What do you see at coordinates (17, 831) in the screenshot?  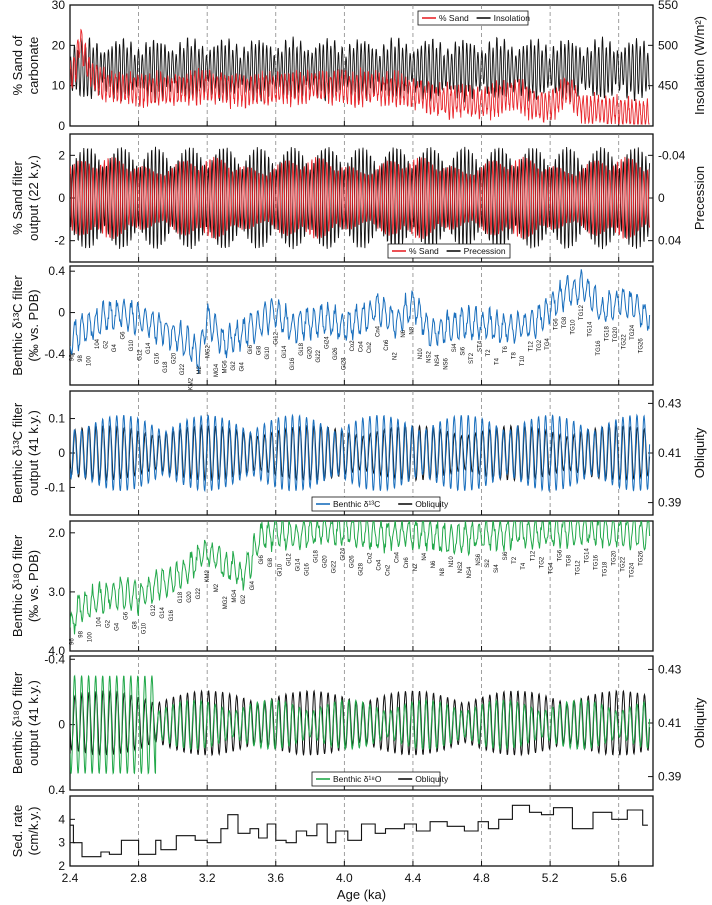 I see `y-axis-label: Sed. rate` at bounding box center [17, 831].